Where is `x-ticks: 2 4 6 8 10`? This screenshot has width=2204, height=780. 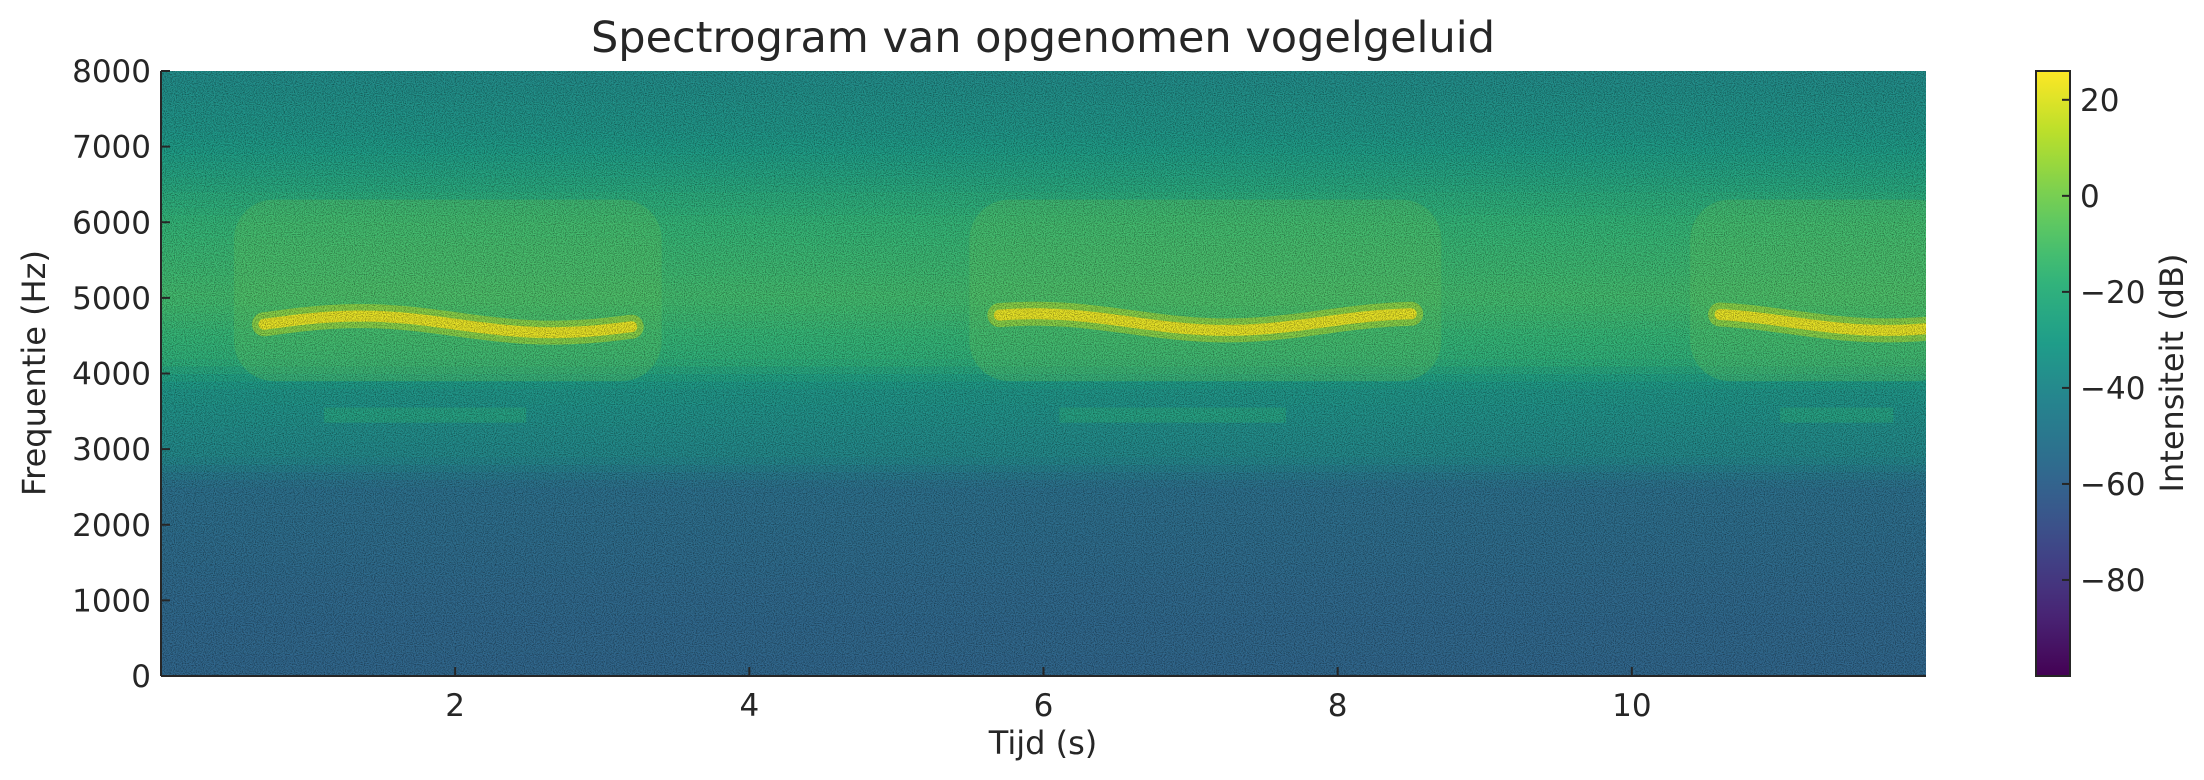
x-ticks: 2 4 6 8 10 is located at coordinates (1048, 695).